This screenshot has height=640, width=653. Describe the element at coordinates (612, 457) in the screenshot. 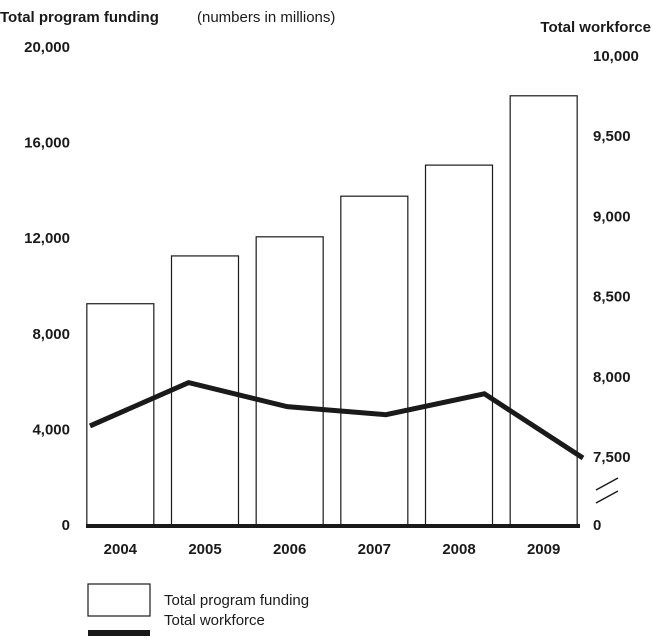

I see `y2-tick-label: 7,500` at that location.